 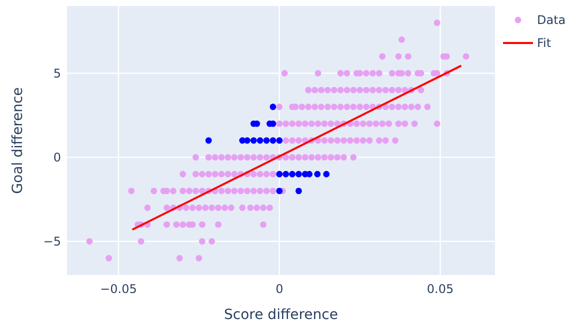 I want to click on y-tick-label: 0, so click(x=57, y=157).